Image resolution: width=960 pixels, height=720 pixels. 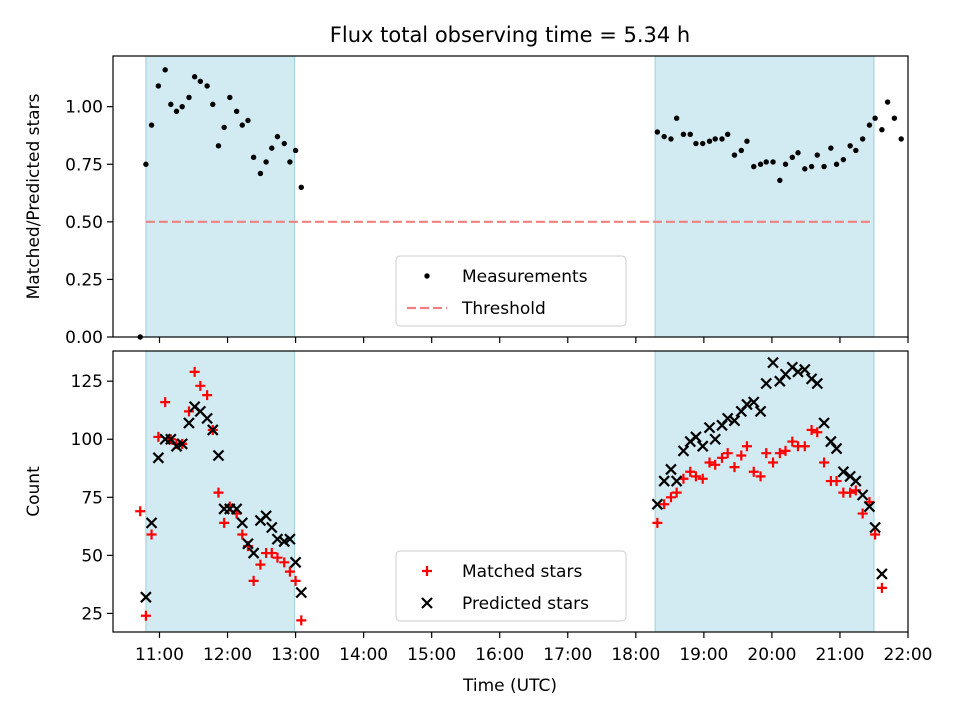 I want to click on x-tick-label: 11:00, so click(x=159, y=655).